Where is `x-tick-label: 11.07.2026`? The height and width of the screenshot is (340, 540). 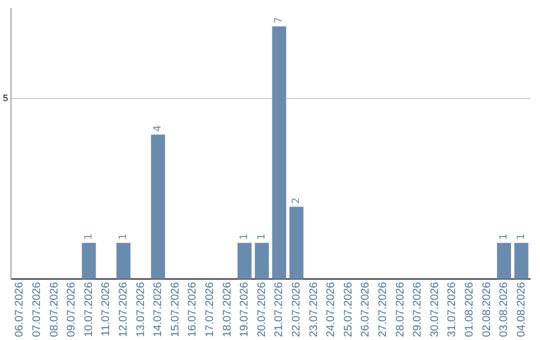
x-tick-label: 11.07.2026 is located at coordinates (106, 309).